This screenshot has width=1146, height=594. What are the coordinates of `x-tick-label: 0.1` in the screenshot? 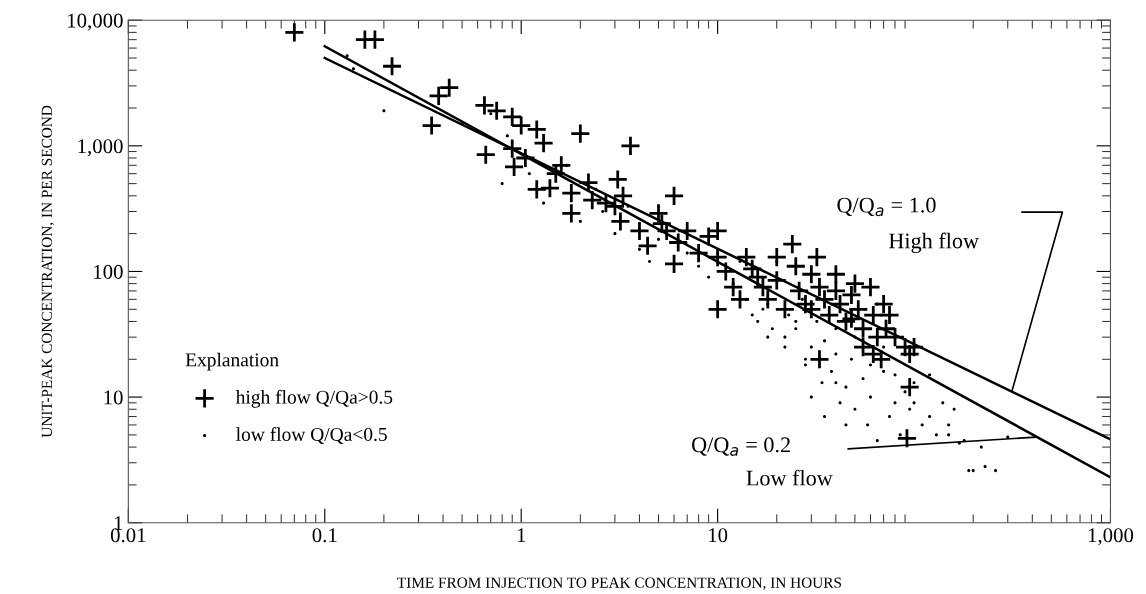 It's located at (324, 535).